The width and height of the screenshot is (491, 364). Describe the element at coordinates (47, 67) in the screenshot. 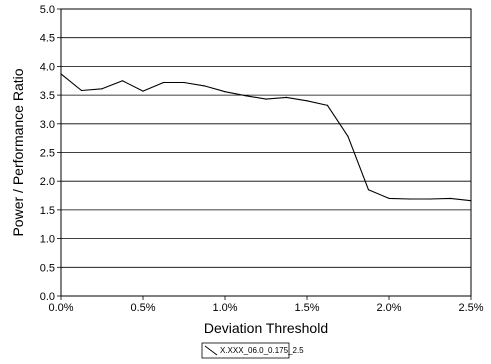

I see `y-tick-label: 4.0` at that location.